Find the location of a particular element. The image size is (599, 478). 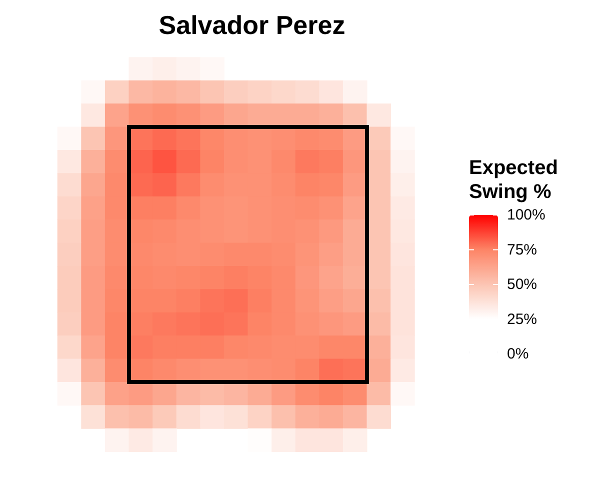

color-bar-title: Expected Swing % is located at coordinates (516, 180).